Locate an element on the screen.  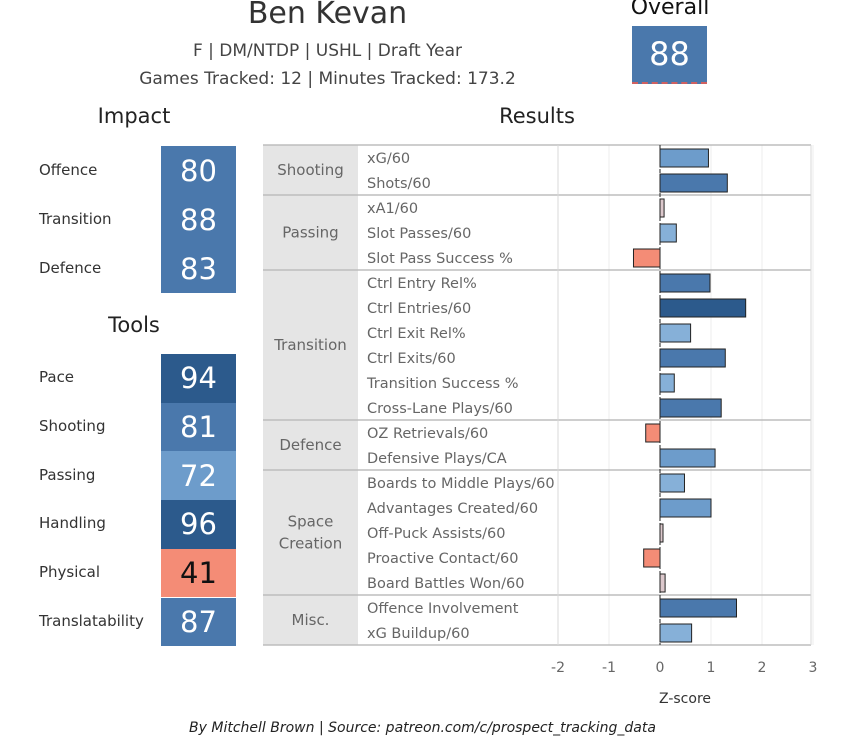
tools-label-handling: Handling is located at coordinates (72, 523).